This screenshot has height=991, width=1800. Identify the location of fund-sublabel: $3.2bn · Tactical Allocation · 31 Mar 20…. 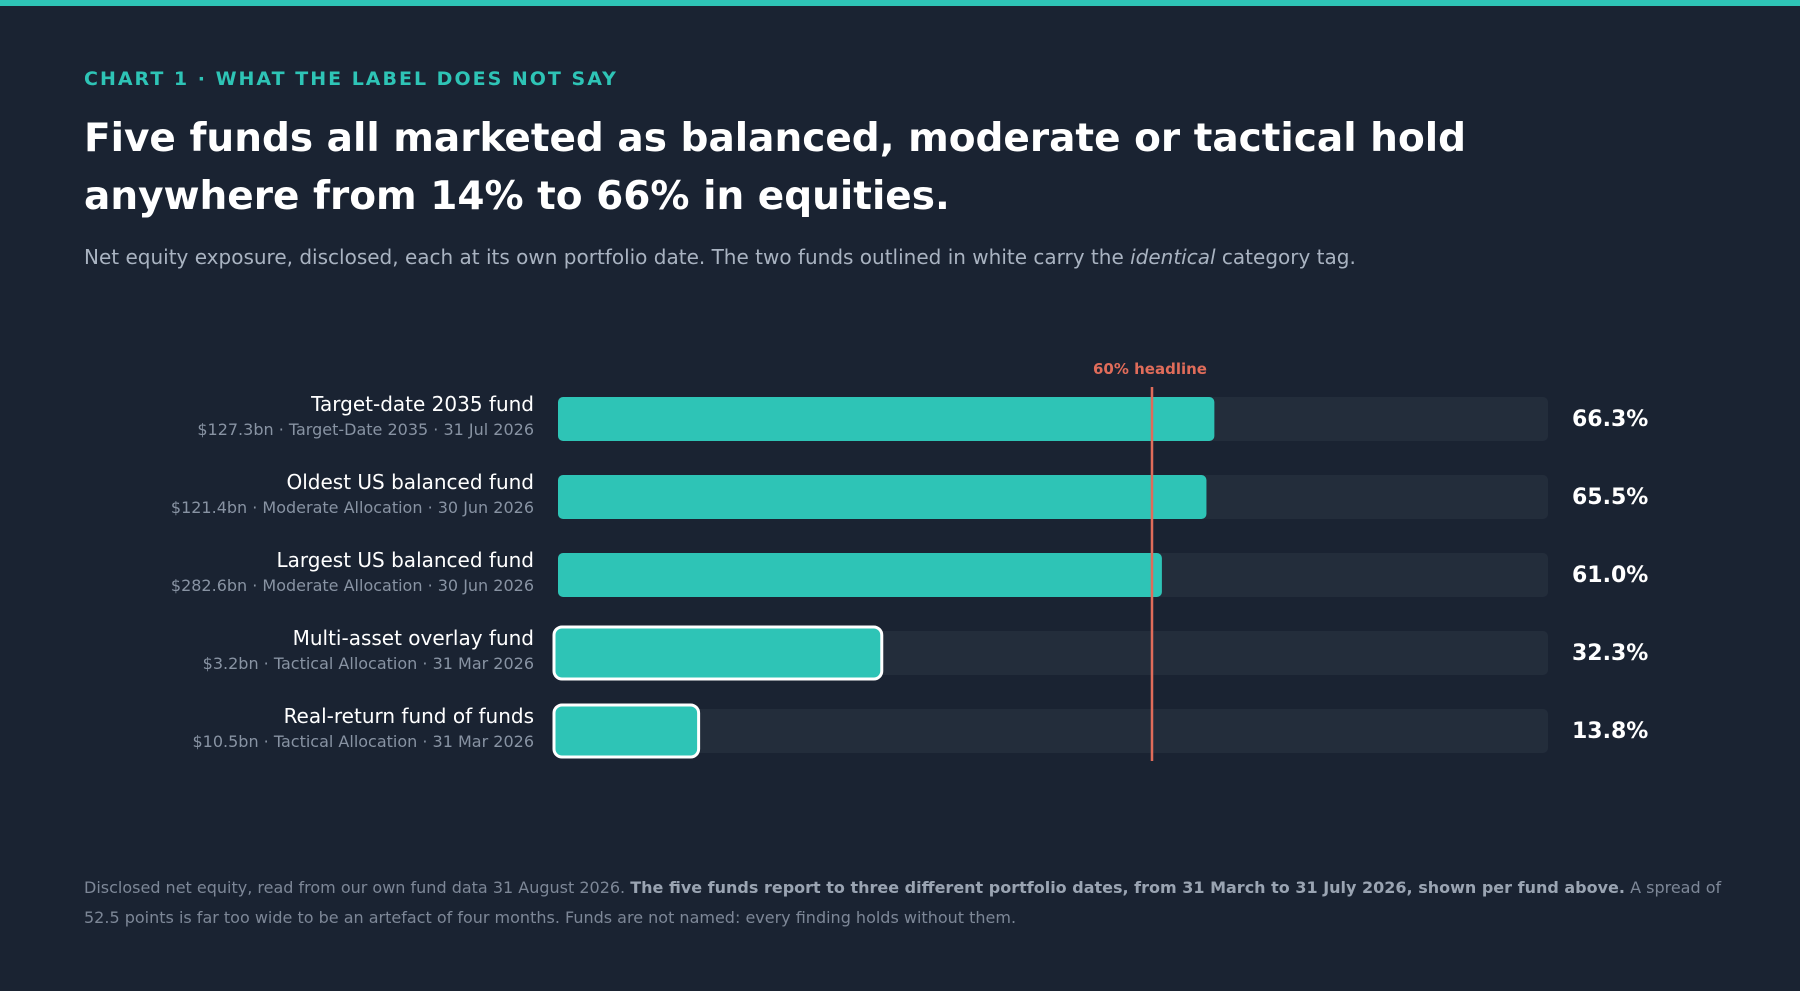
(368, 663).